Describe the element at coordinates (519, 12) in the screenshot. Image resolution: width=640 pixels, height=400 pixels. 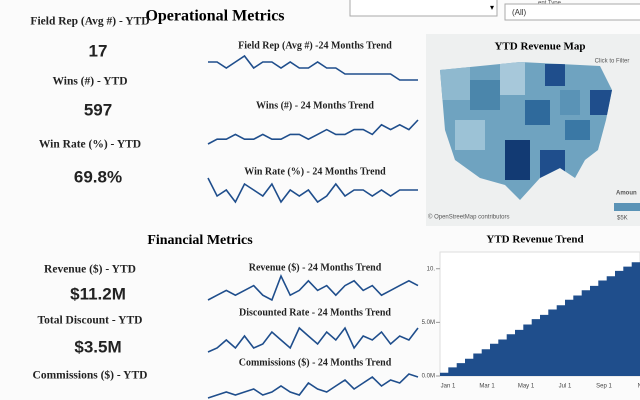
I see `filter-value: (All)` at that location.